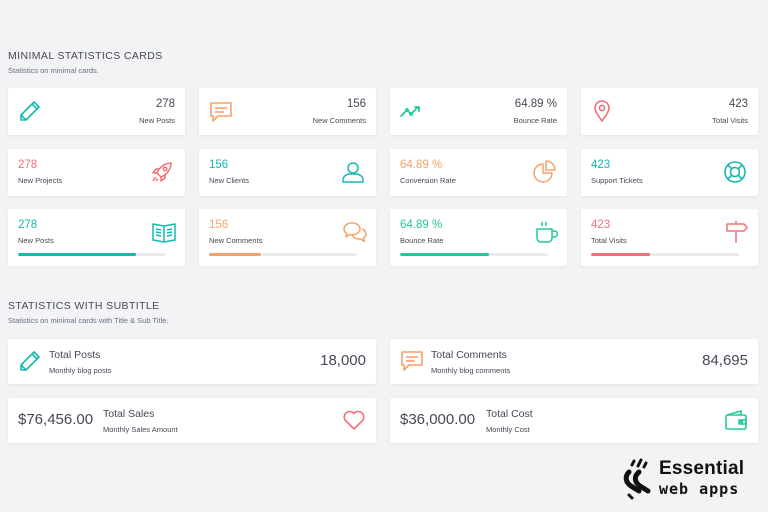  I want to click on stat-label: New Projects, so click(40, 180).